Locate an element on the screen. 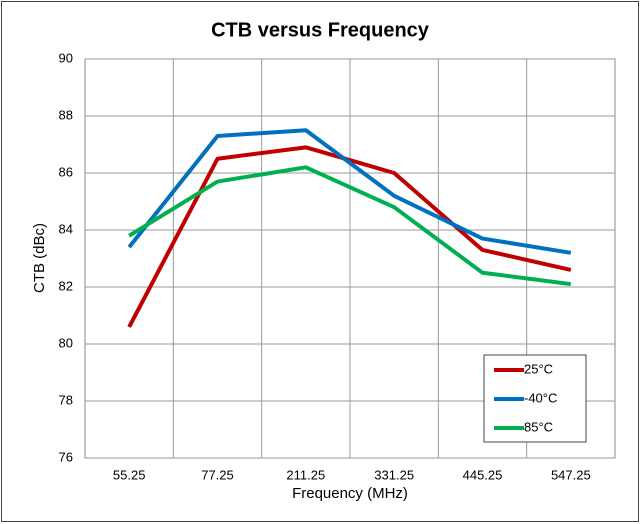 This screenshot has width=640, height=524. x-tick-label: 211.25 is located at coordinates (305, 474).